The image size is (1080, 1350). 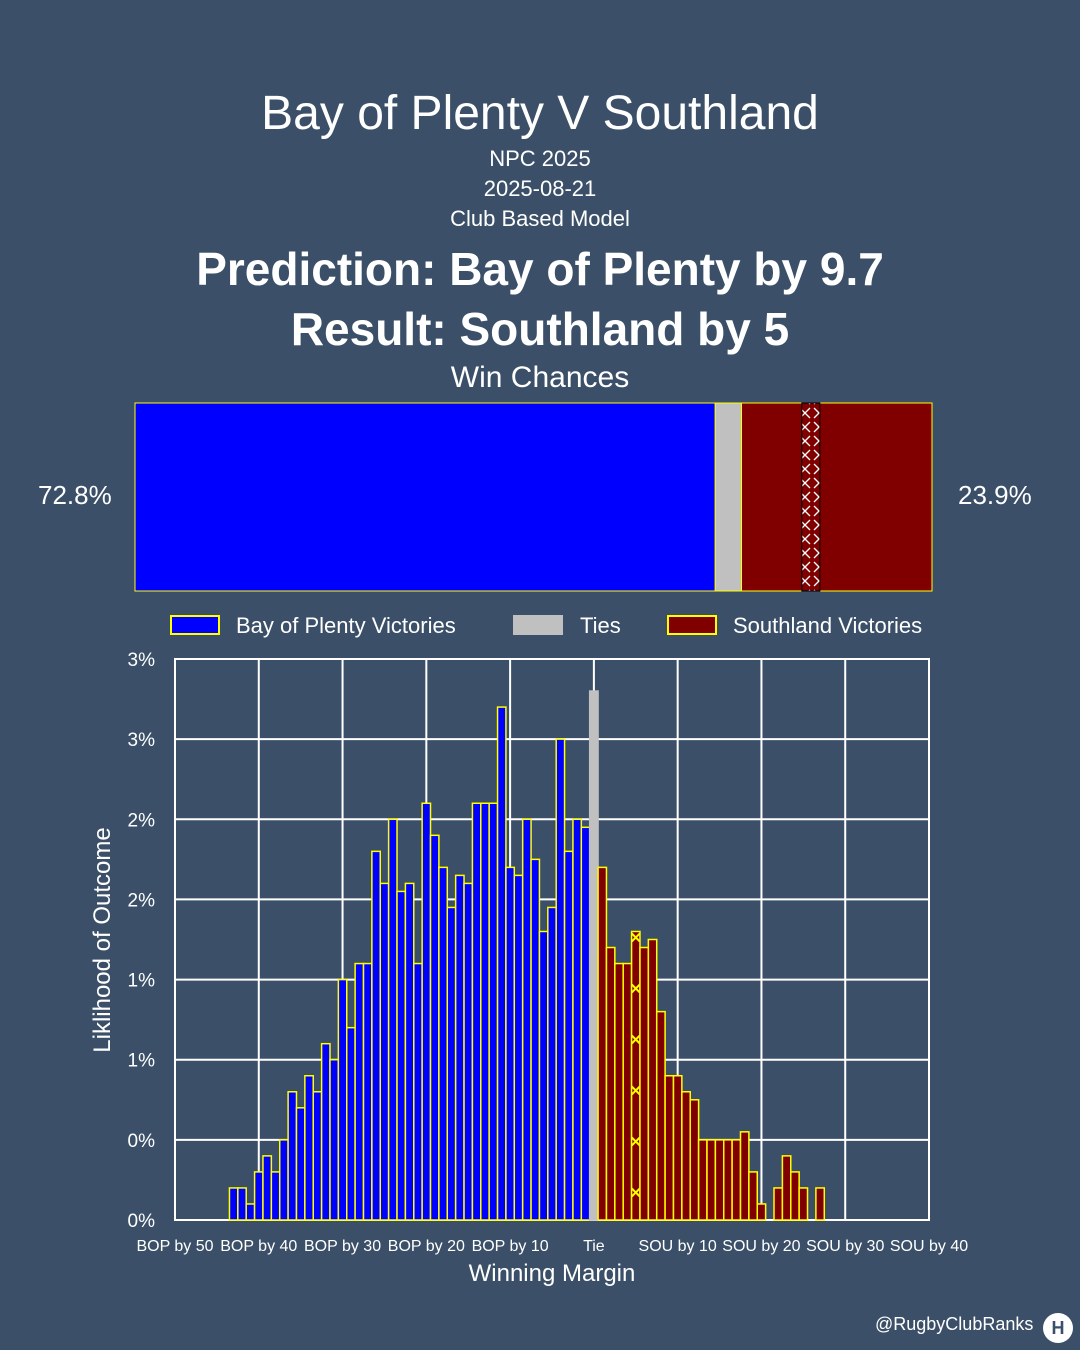 What do you see at coordinates (425, 497) in the screenshot?
I see `win-bar-home` at bounding box center [425, 497].